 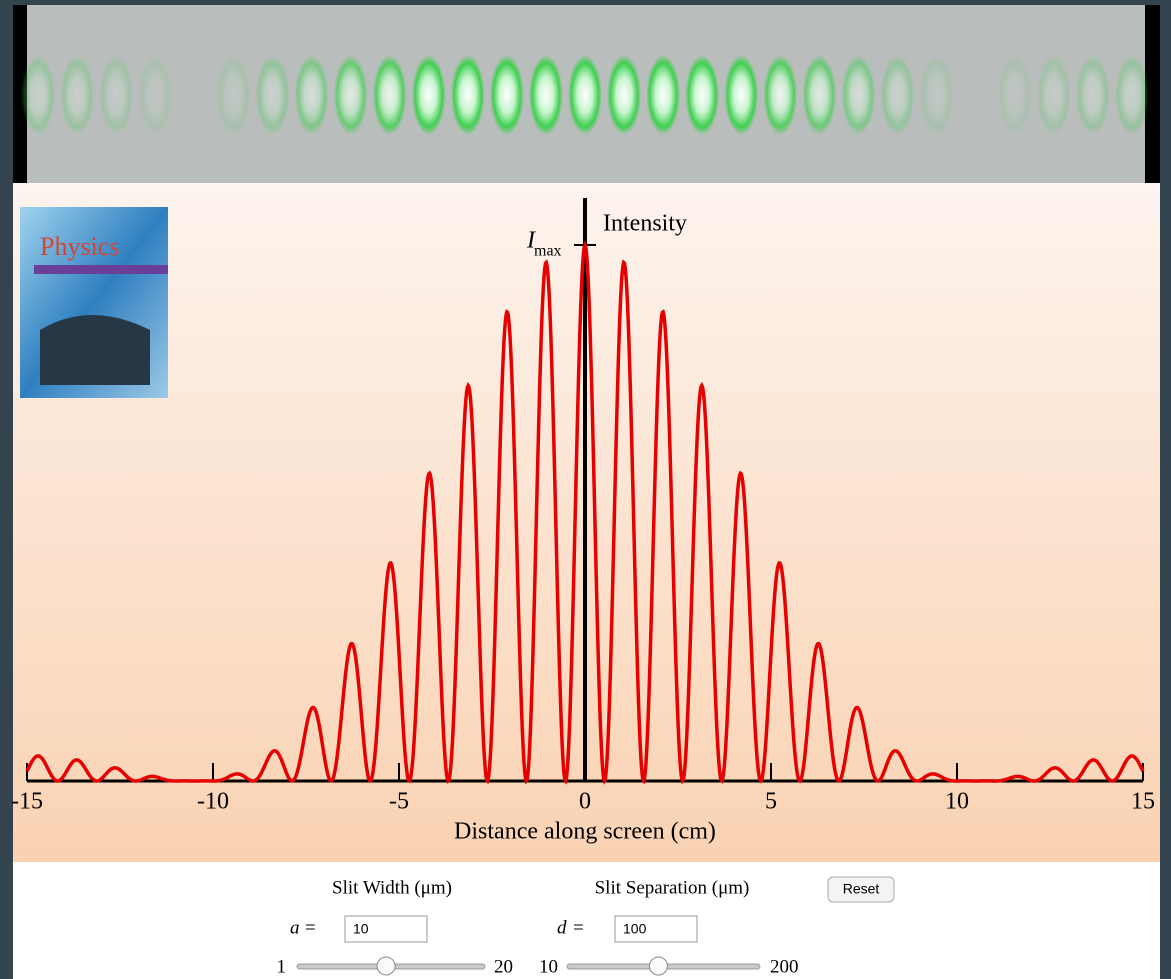 I want to click on d-input, so click(x=656, y=929).